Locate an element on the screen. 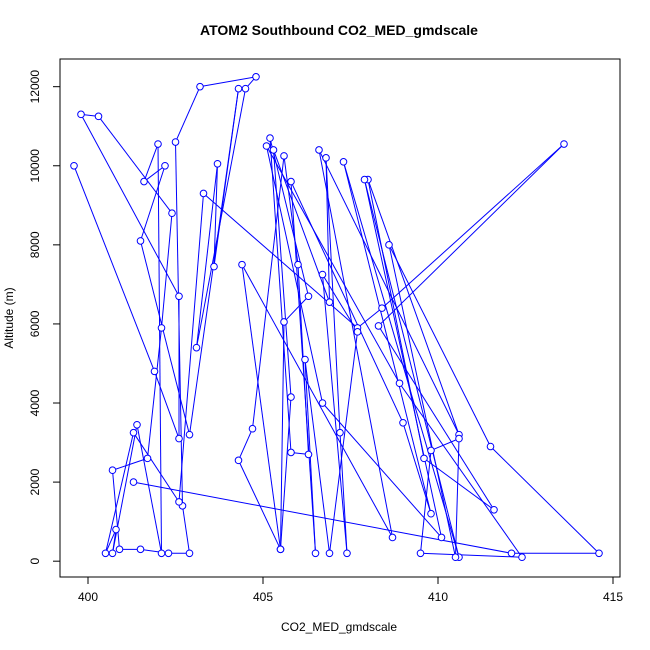  y-axis: 0 2000 4000 6000 8000 10000 12000 is located at coordinates (44, 317).